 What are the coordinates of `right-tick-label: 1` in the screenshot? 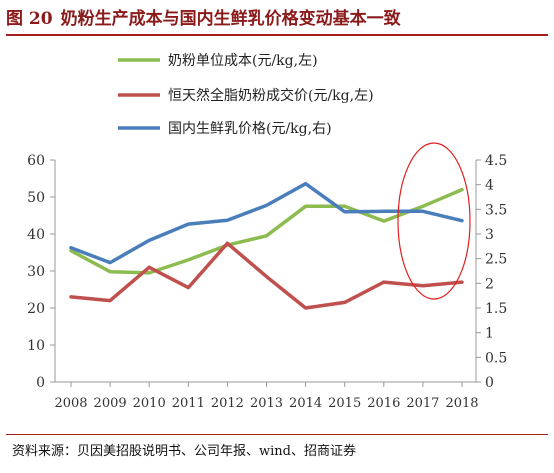 It's located at (489, 334).